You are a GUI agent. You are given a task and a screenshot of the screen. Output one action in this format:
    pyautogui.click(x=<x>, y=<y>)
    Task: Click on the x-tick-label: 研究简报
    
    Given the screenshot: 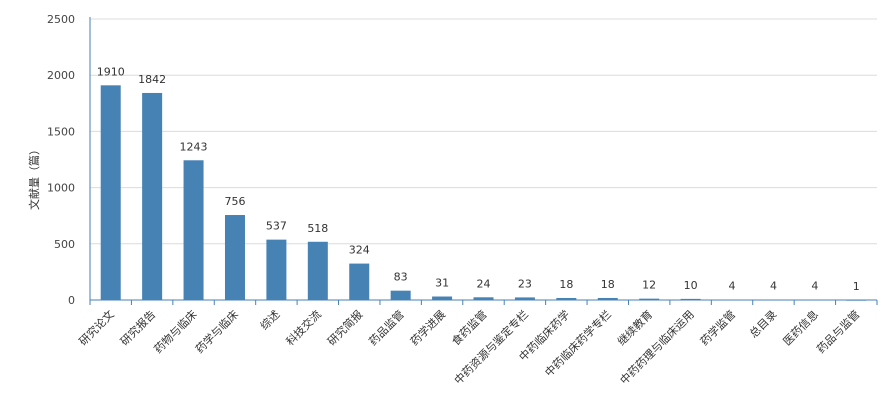 What is the action you would take?
    pyautogui.click(x=344, y=327)
    